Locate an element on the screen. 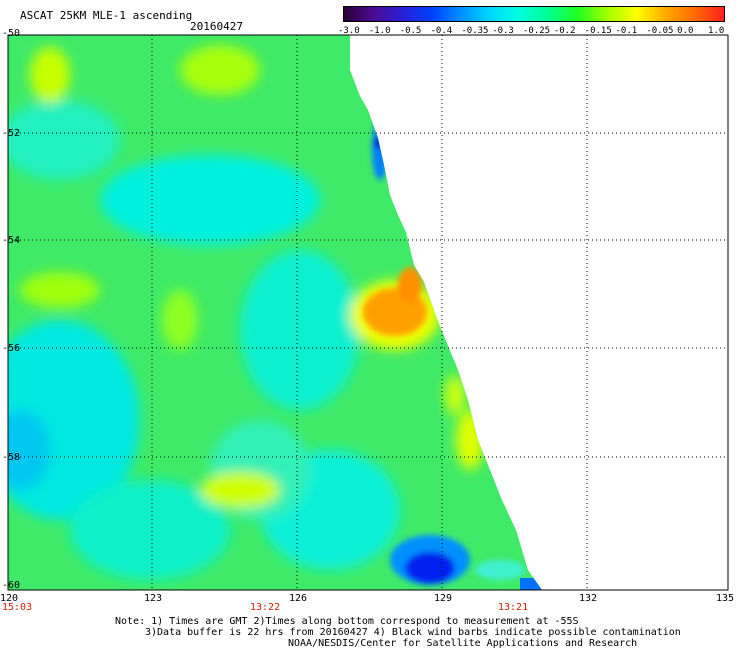 This screenshot has width=740, height=650. colorbar-tick-label: -1.0 is located at coordinates (379, 31).